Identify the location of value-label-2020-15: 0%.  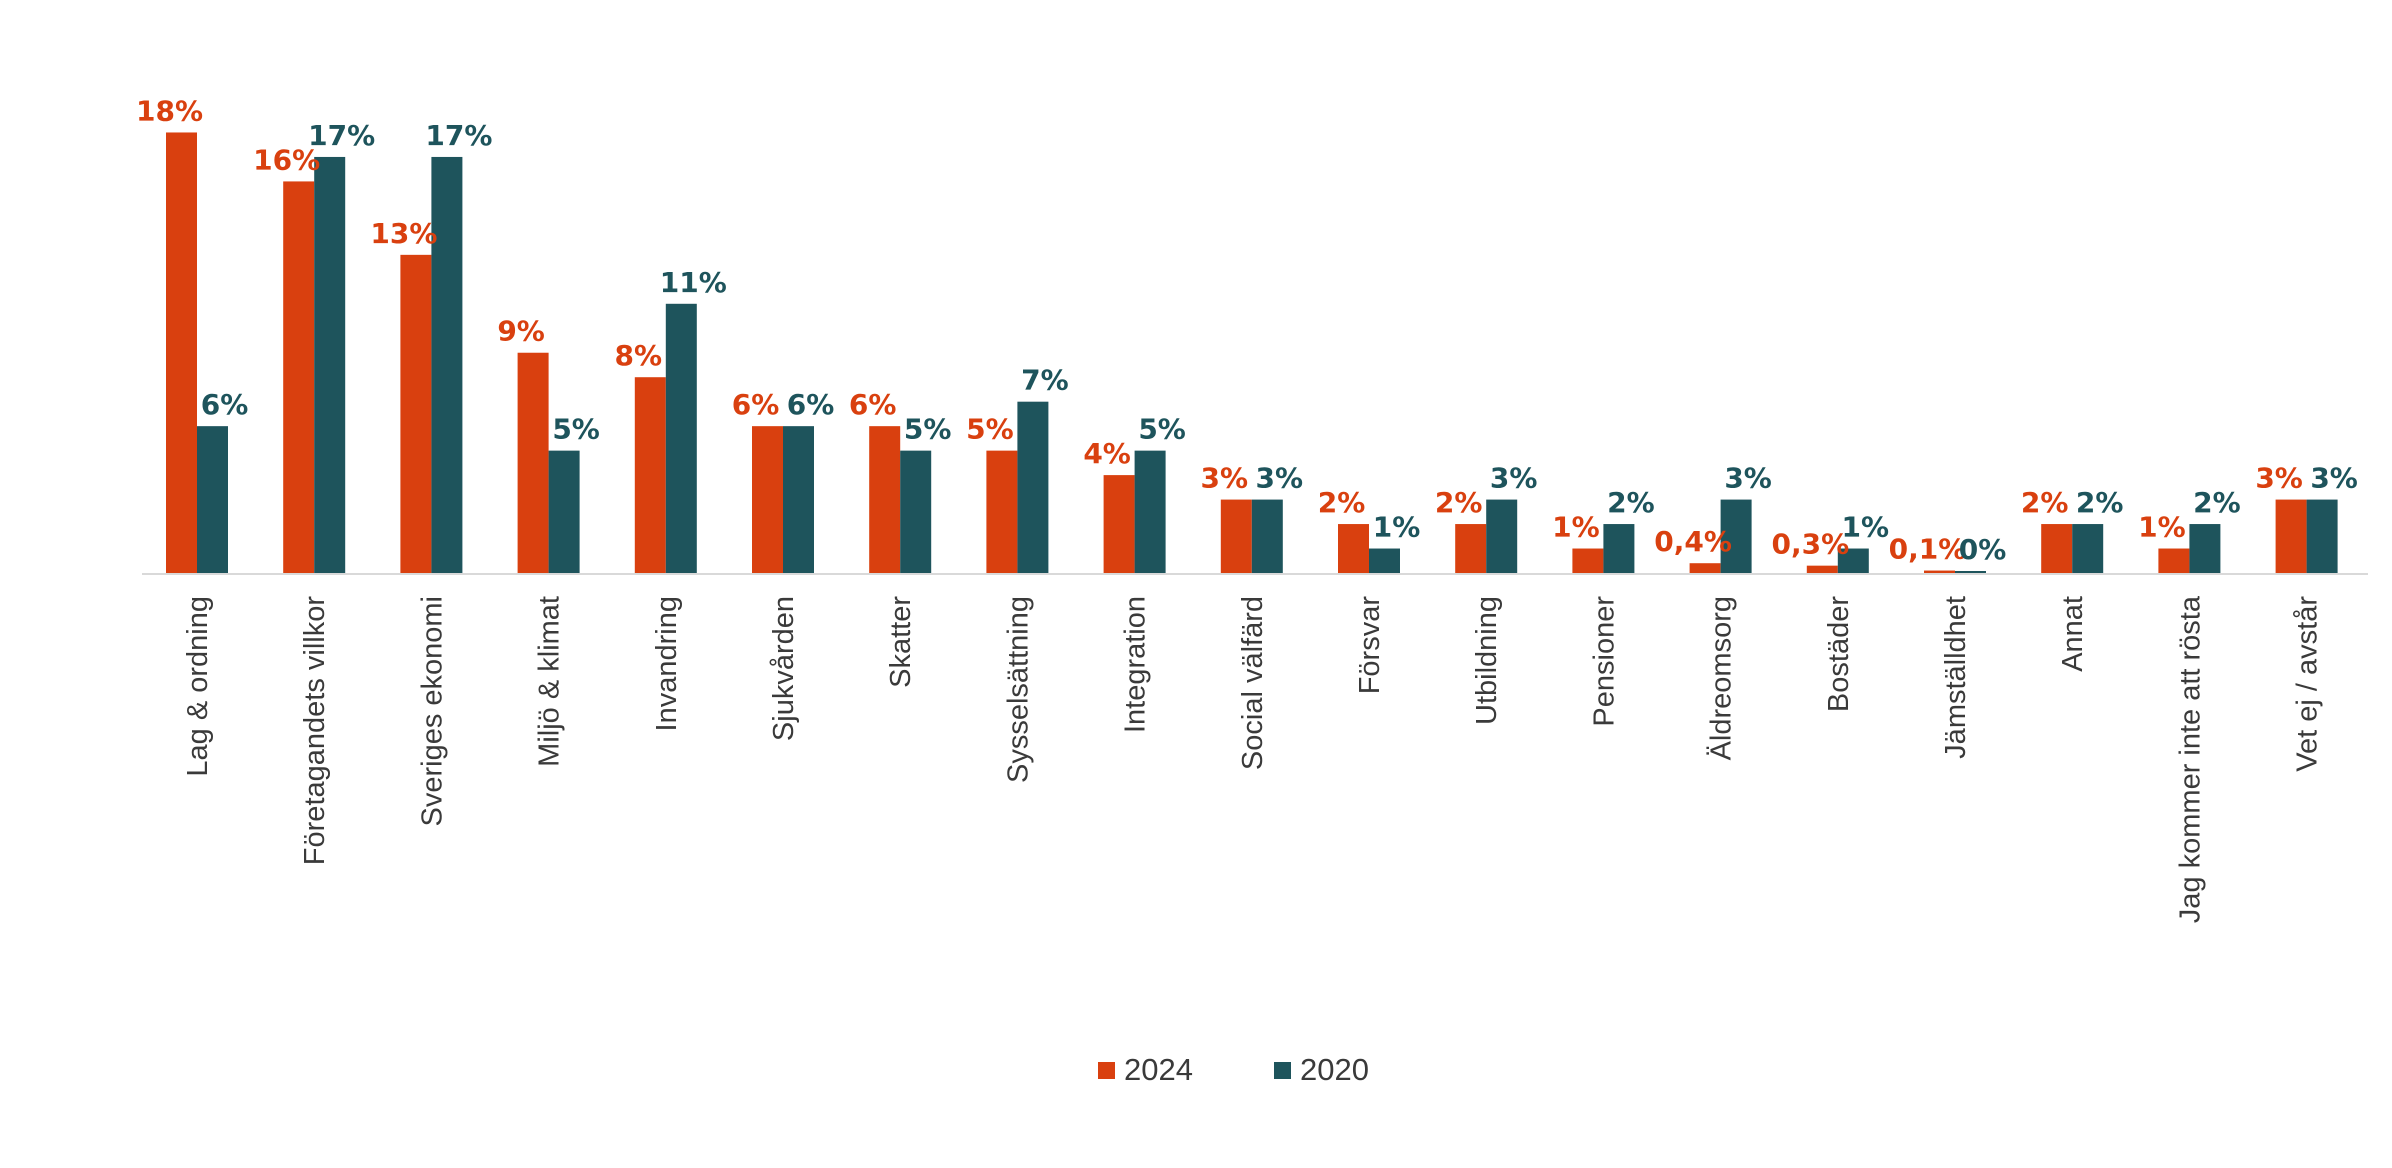
(1983, 549).